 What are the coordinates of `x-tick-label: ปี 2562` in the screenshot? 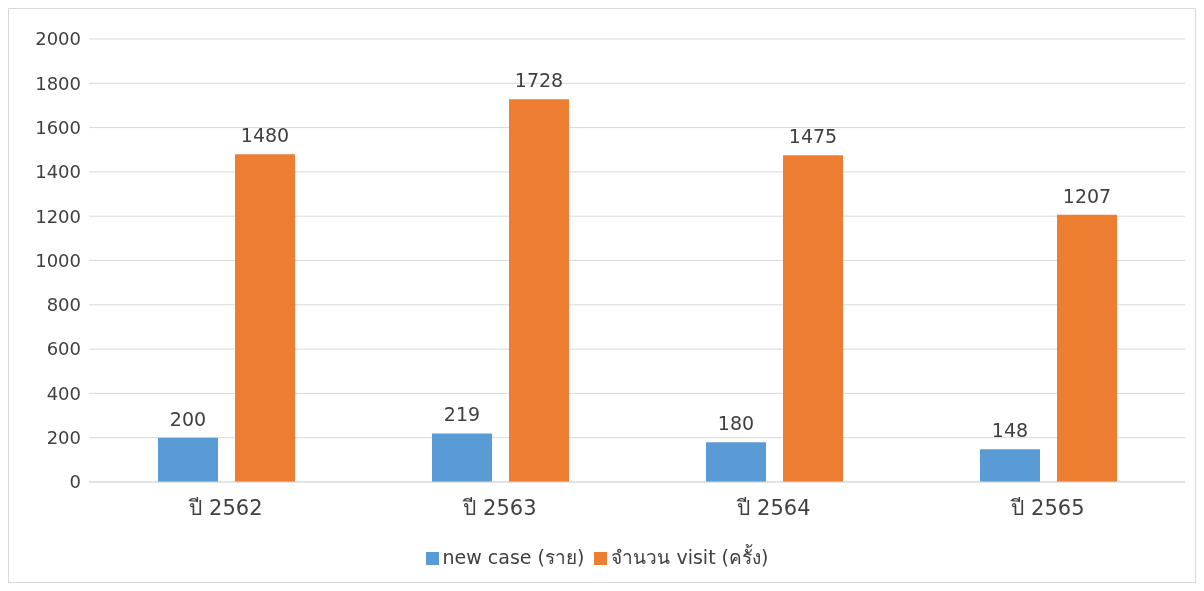 It's located at (225, 507).